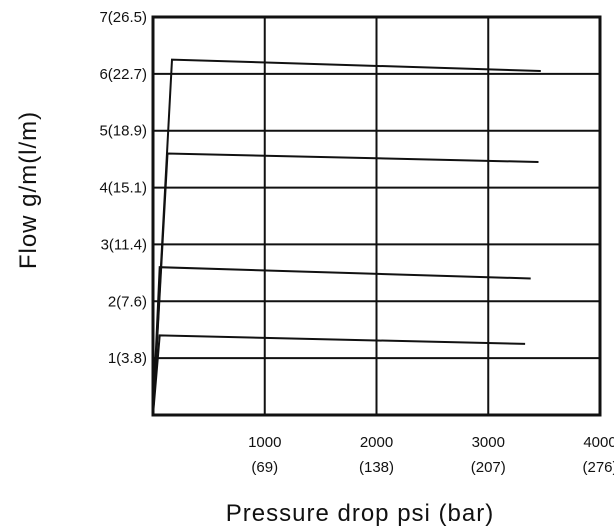  Describe the element at coordinates (123, 188) in the screenshot. I see `y-tick-label-4: 4(15.1)` at that location.